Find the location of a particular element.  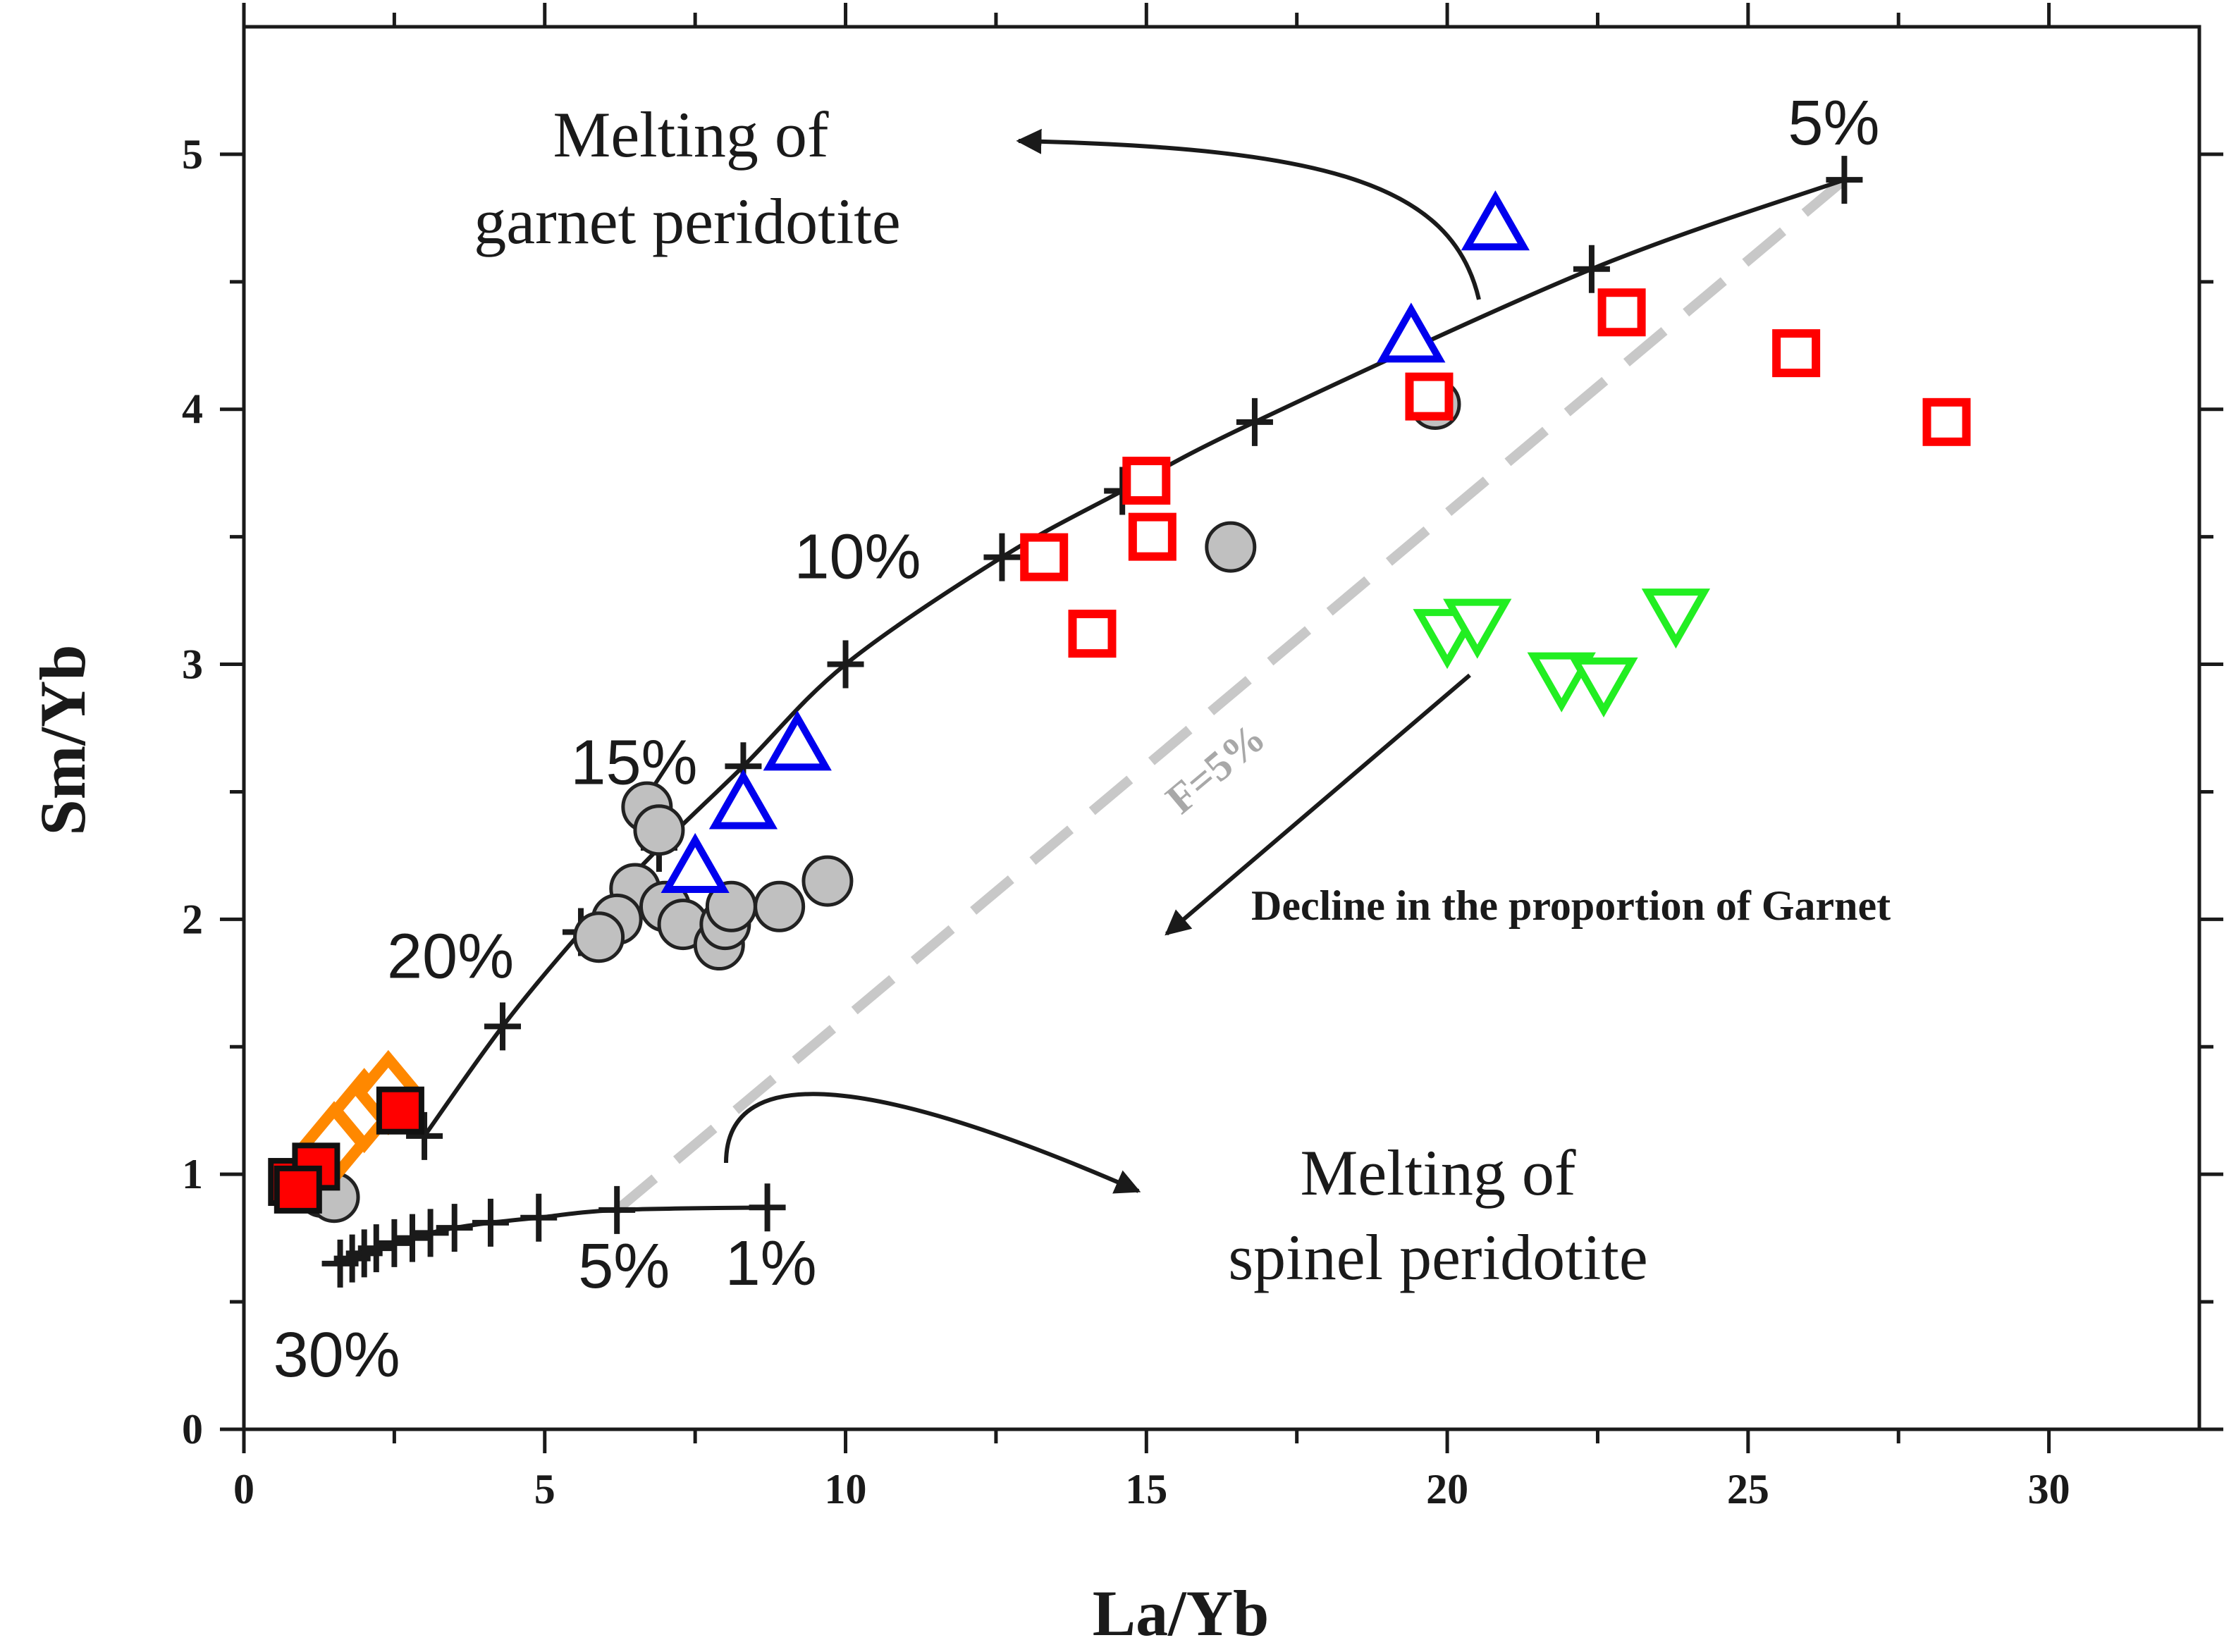

x-tick-label: 30 is located at coordinates (2049, 1489).